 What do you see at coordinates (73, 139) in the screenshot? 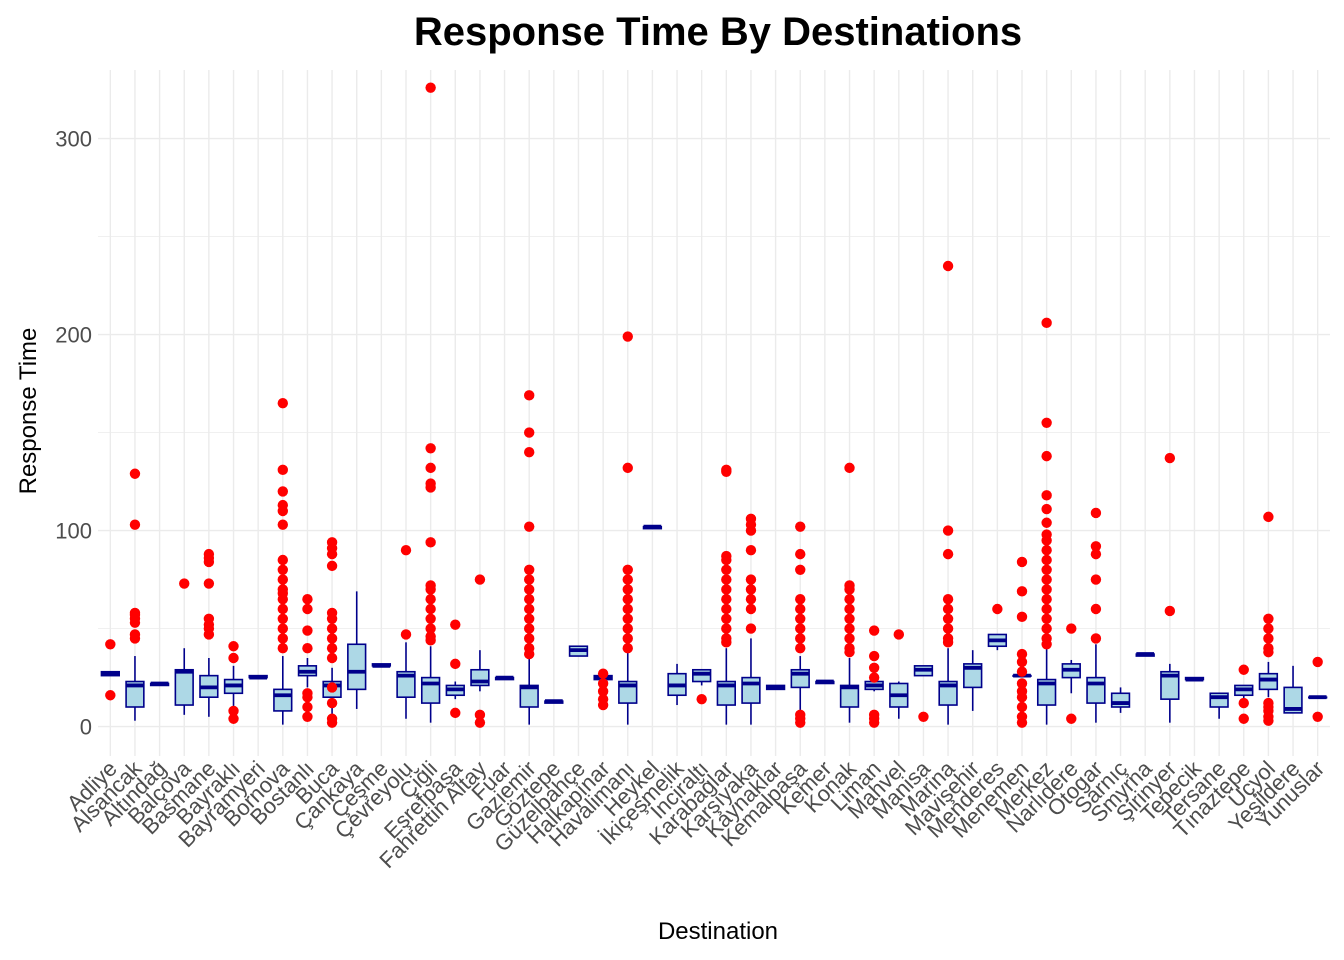
I see `y-tick-label: 300` at bounding box center [73, 139].